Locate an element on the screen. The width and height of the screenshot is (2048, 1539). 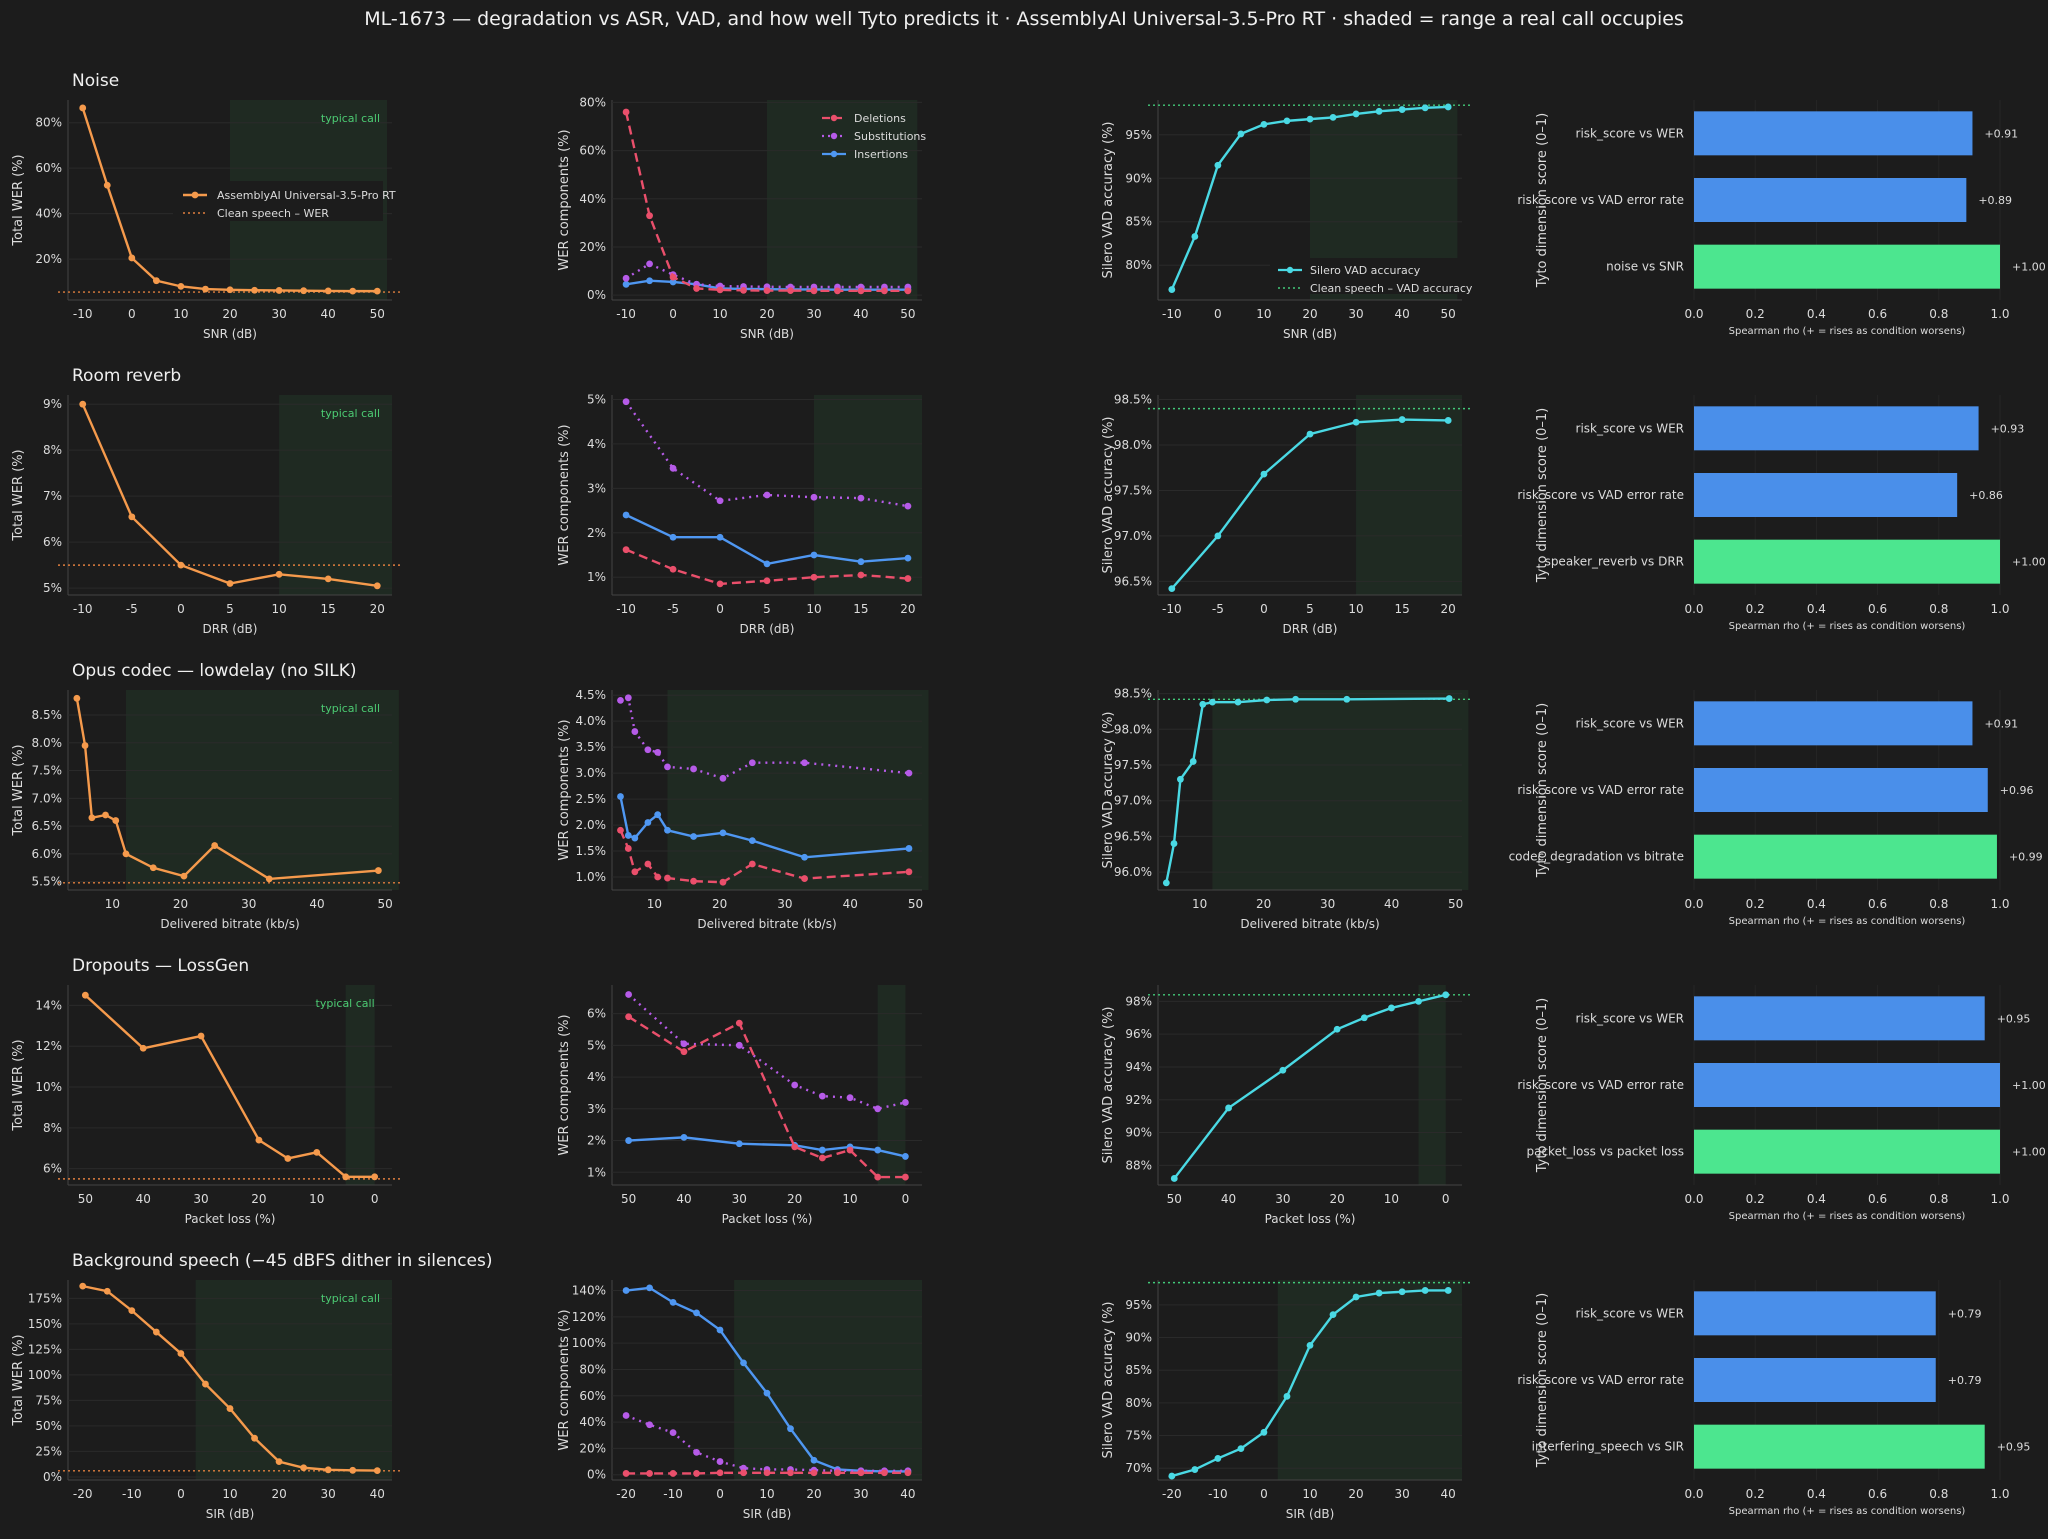
x-tick-label: 0.4 is located at coordinates (1816, 609).